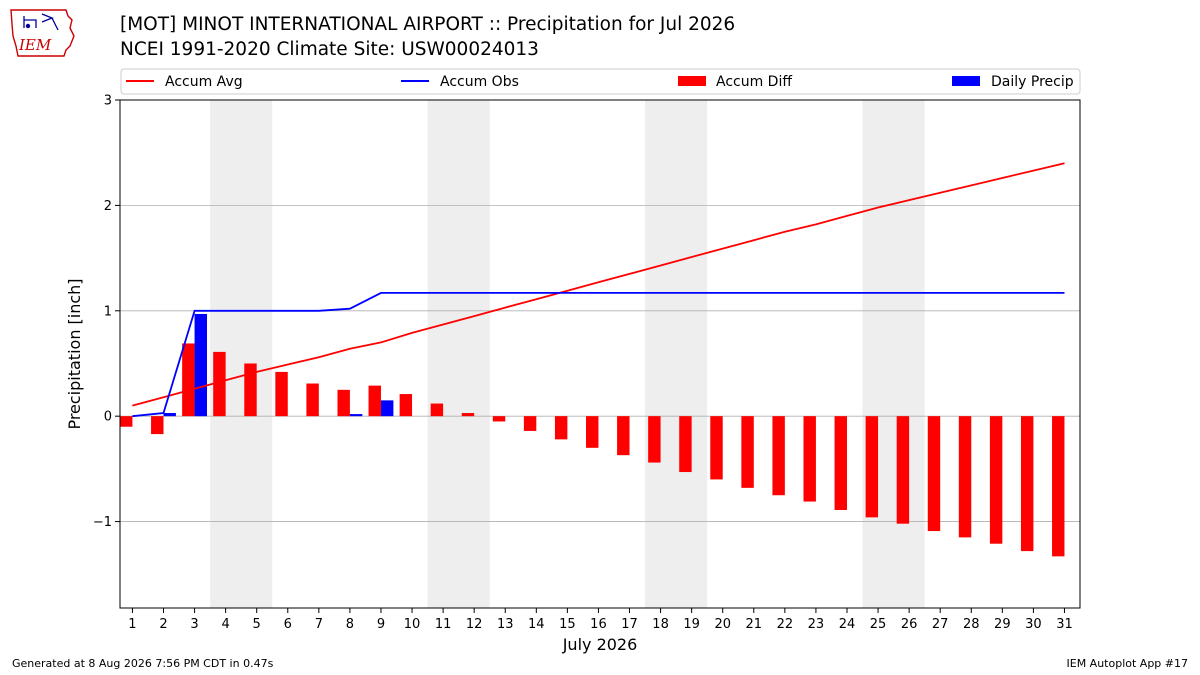 The width and height of the screenshot is (1200, 675). Describe the element at coordinates (1002, 624) in the screenshot. I see `x-tick-label: 29` at that location.